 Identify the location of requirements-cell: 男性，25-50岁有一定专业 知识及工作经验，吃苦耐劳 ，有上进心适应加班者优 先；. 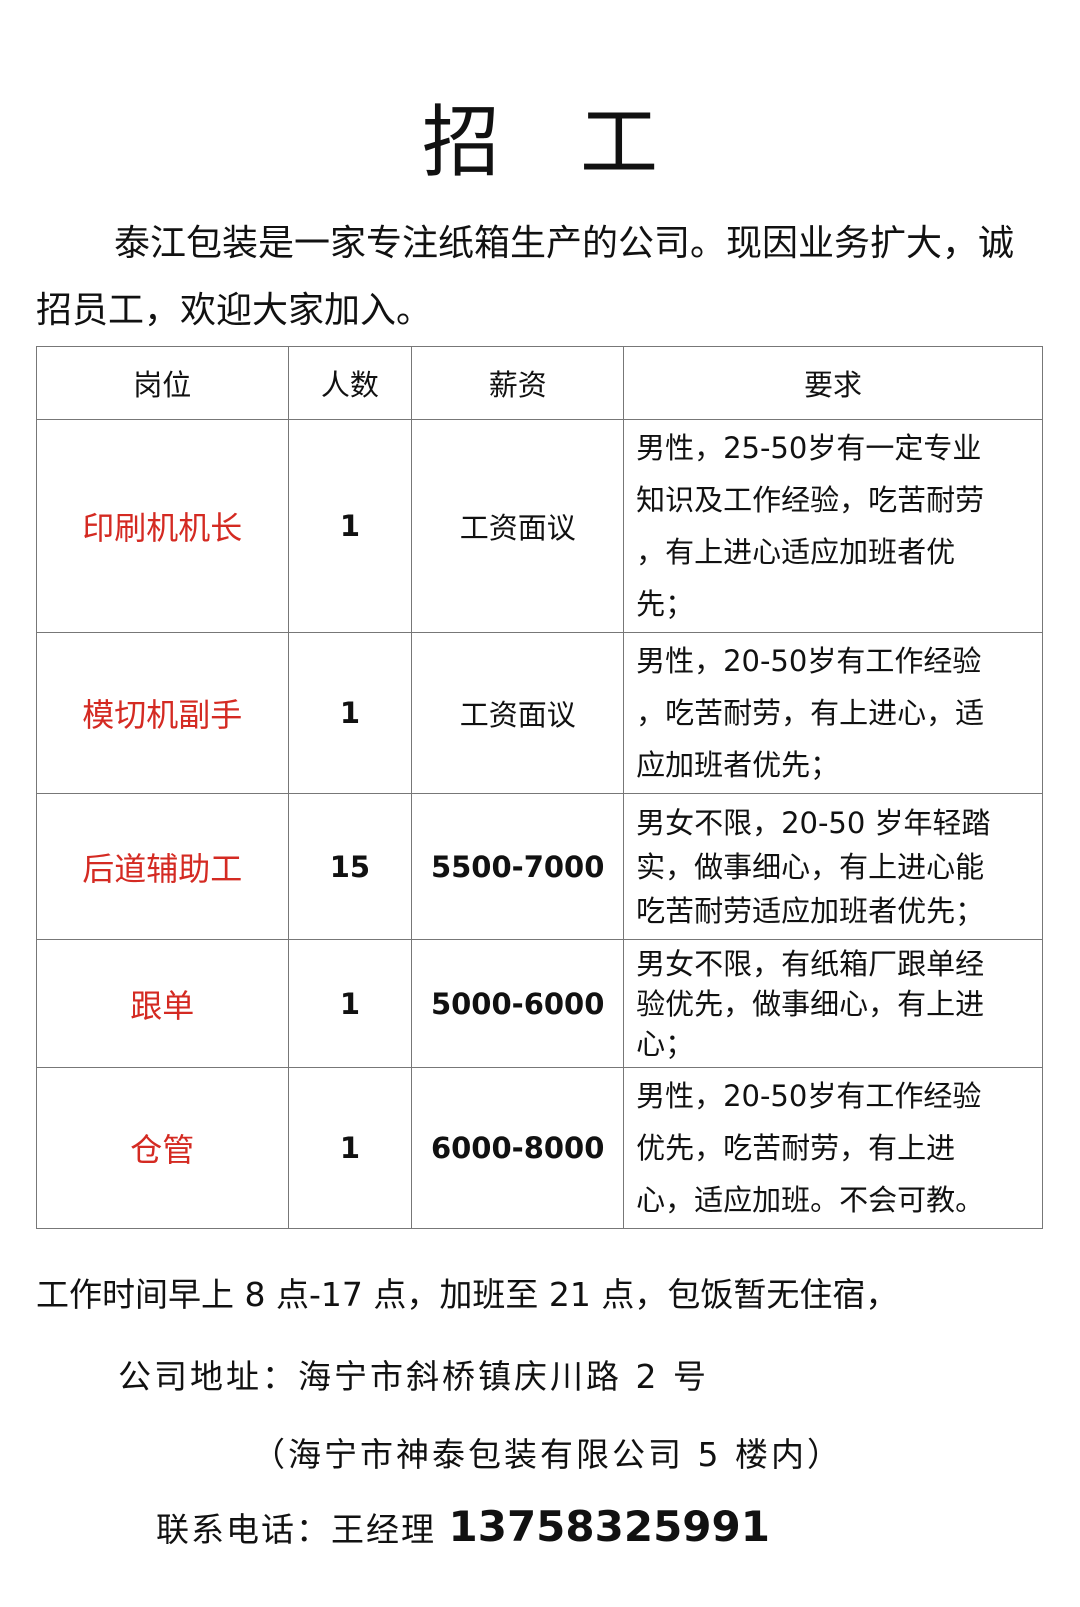
(833, 526).